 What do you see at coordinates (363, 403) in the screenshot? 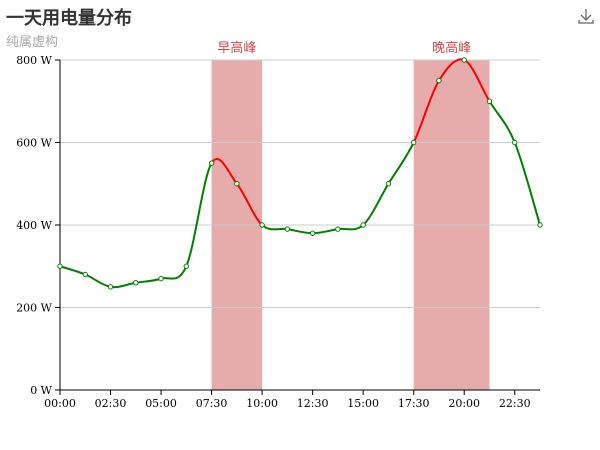
I see `x-tick-label: 15:00` at bounding box center [363, 403].